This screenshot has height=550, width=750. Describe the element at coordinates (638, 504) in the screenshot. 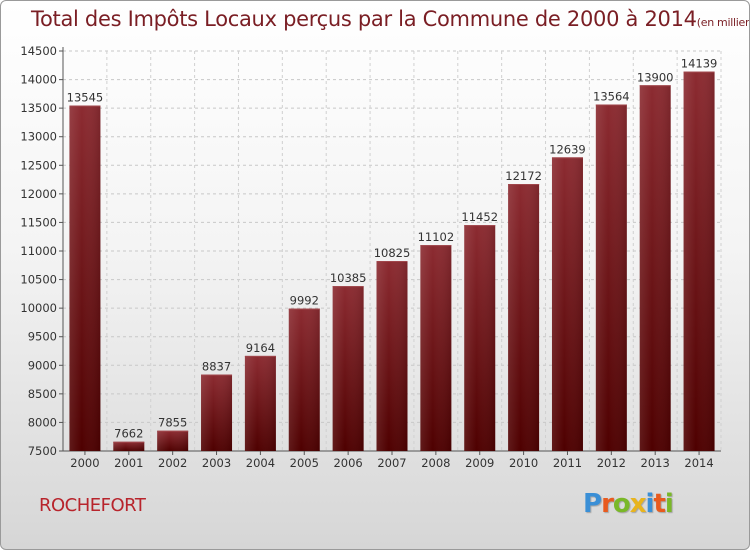

I see `logo-letter: x` at that location.